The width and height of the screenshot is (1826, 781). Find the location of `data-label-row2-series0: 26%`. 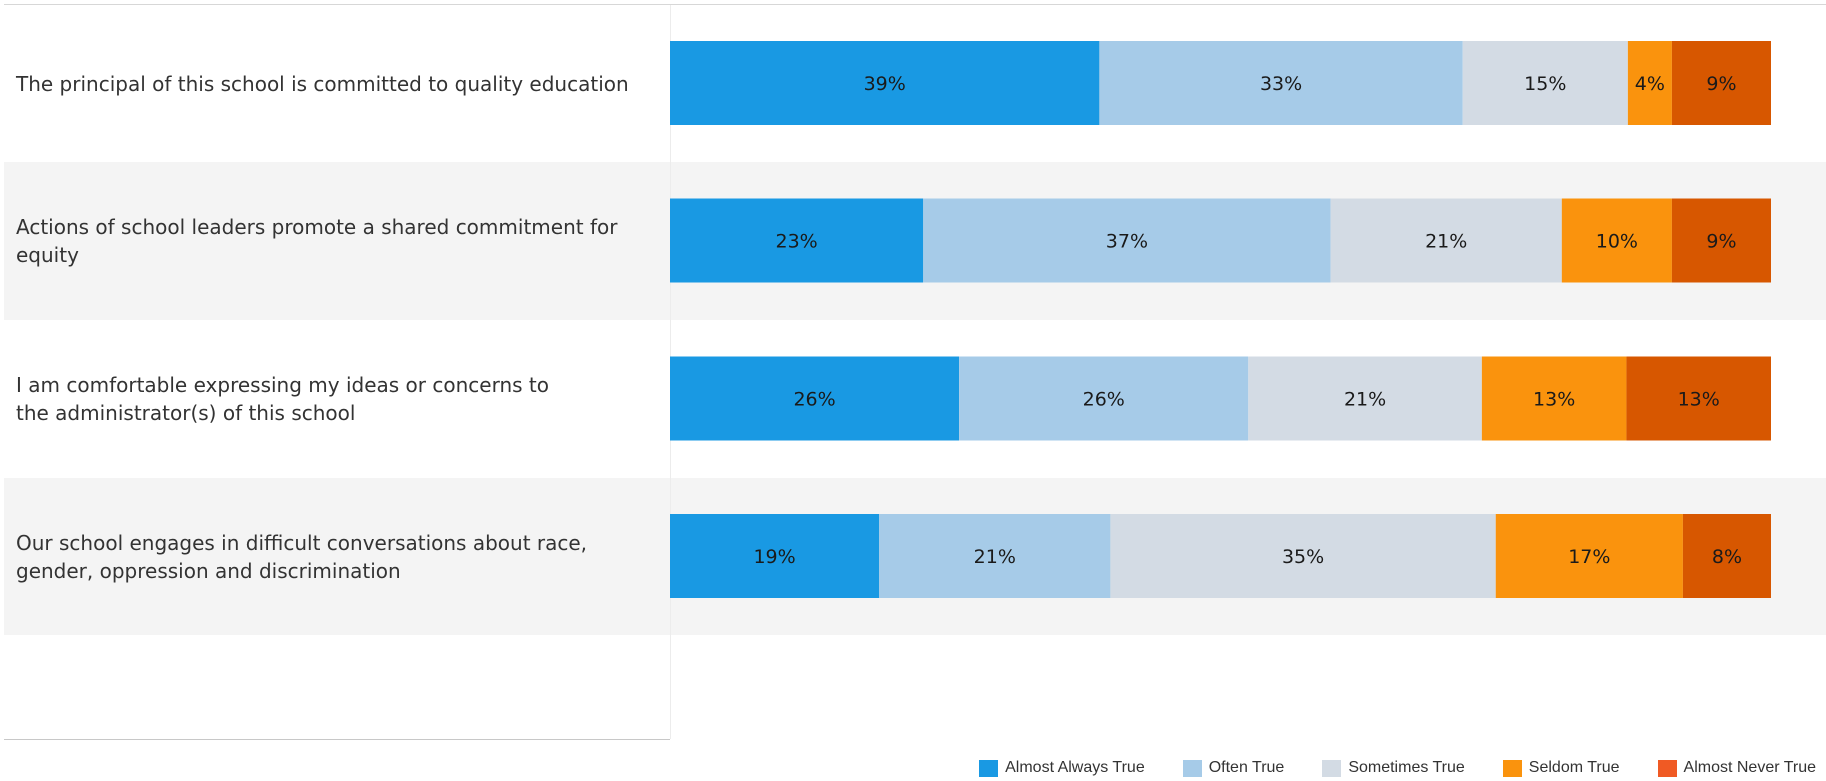

data-label-row2-series0: 26% is located at coordinates (814, 400).